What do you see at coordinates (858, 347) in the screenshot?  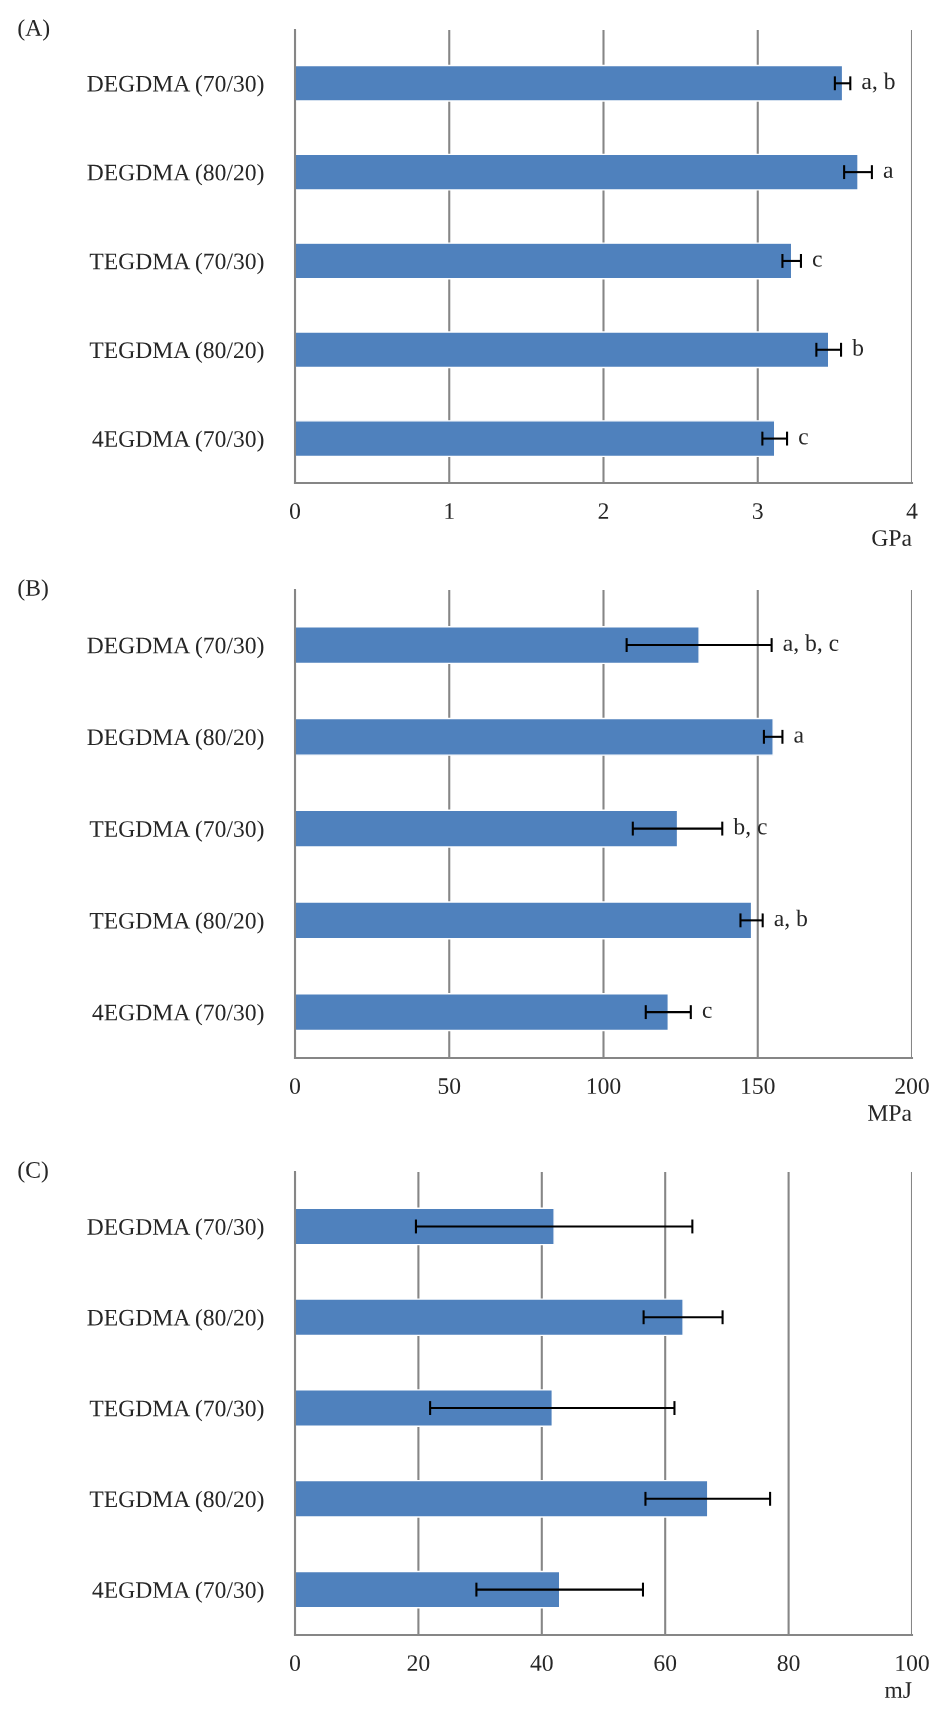 I see `annotation: b` at bounding box center [858, 347].